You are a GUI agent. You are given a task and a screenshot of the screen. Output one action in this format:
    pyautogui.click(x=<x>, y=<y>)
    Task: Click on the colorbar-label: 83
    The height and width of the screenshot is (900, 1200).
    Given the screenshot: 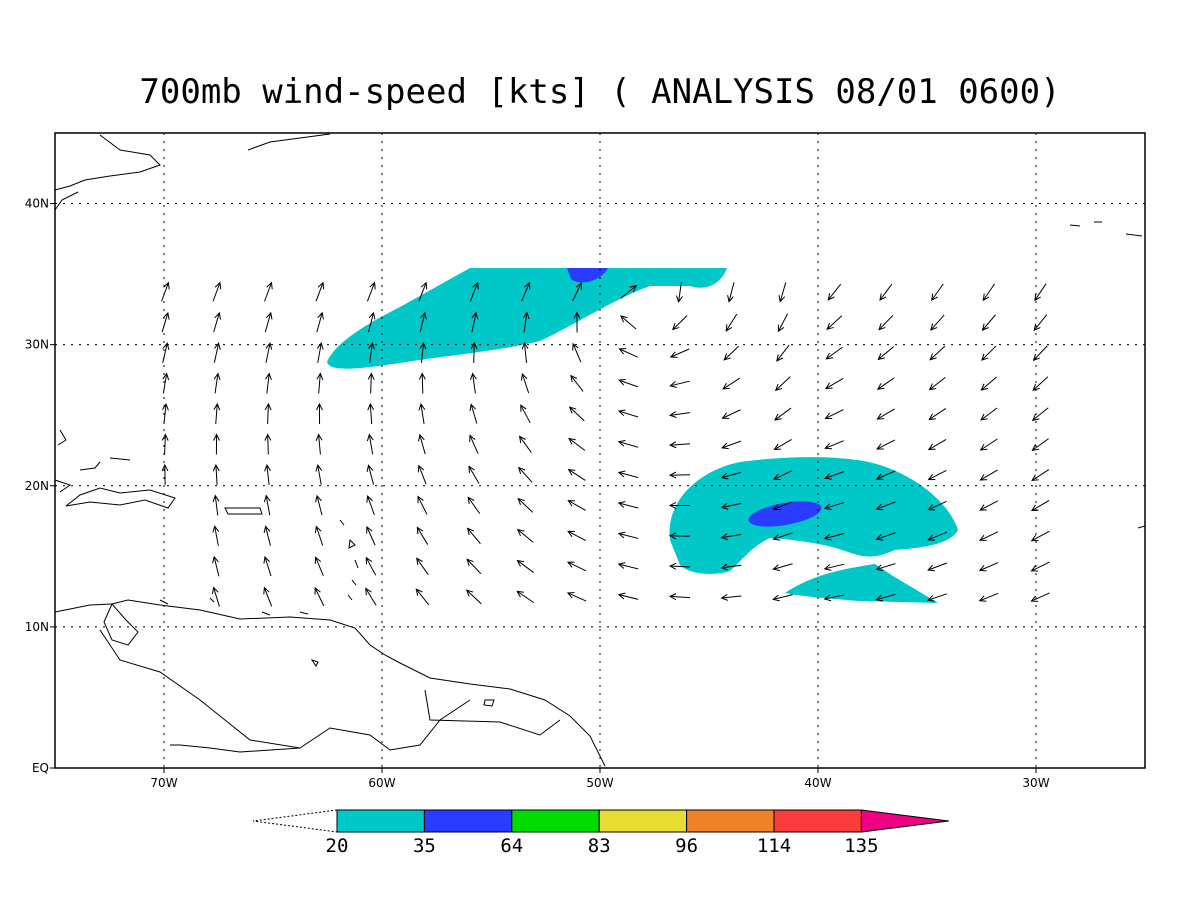 What is the action you would take?
    pyautogui.click(x=599, y=846)
    